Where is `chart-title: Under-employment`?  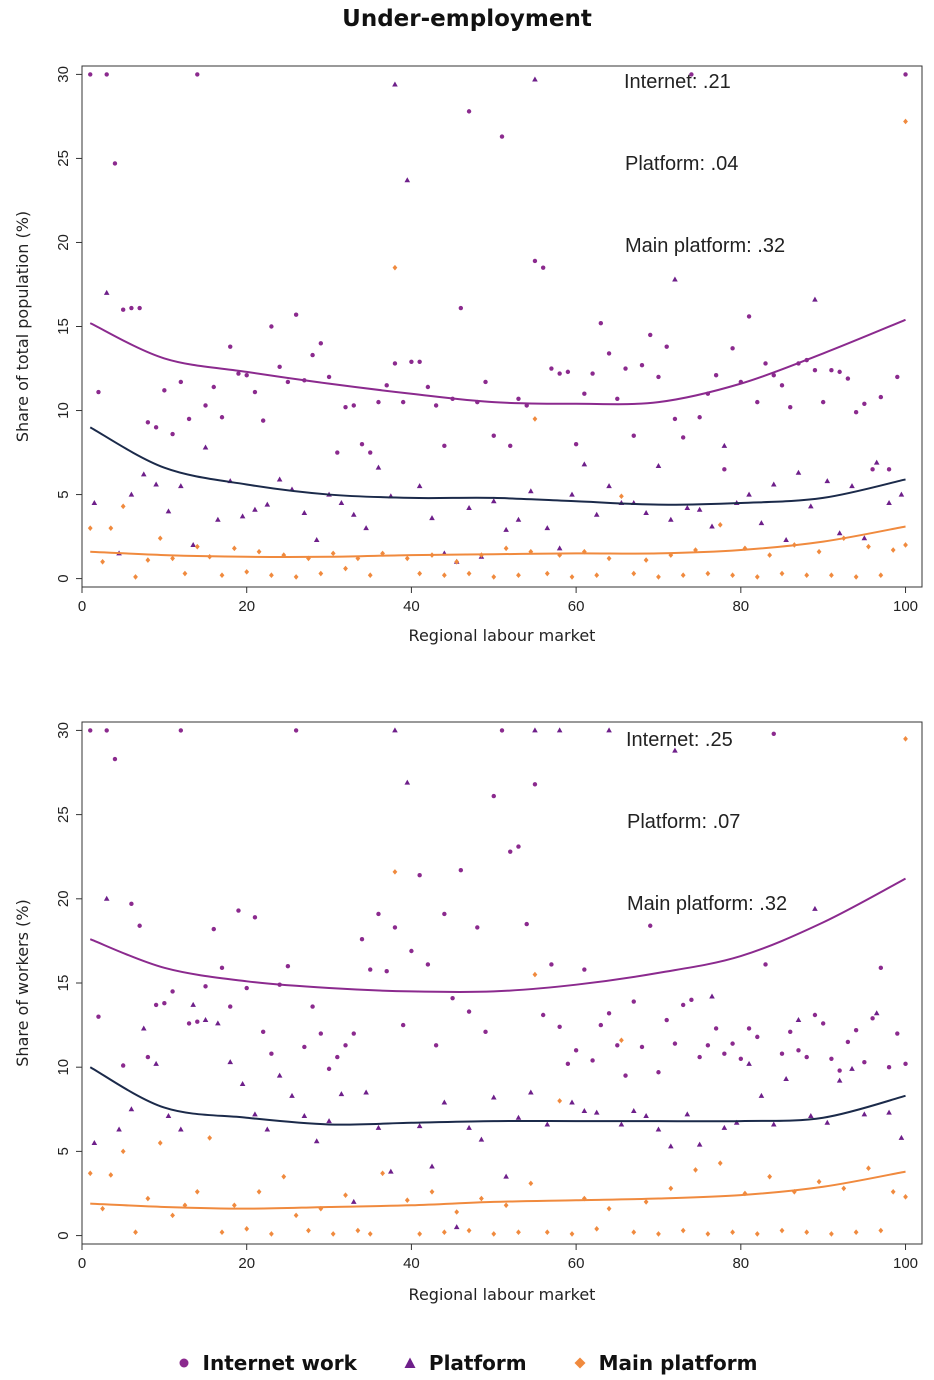
chart-title: Under-employment is located at coordinates (467, 19).